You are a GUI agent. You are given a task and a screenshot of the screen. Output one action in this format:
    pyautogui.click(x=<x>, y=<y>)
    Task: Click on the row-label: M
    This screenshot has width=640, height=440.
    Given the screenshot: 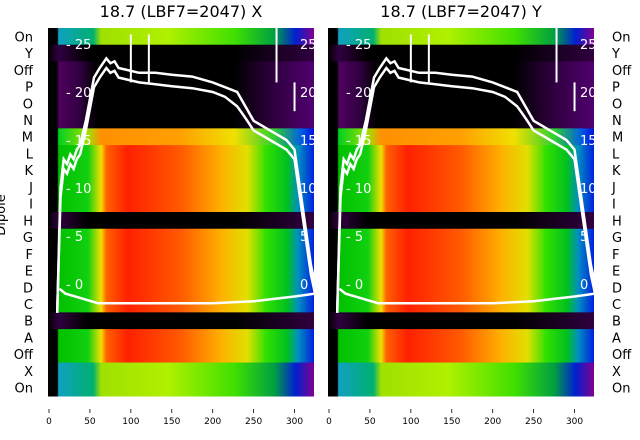 What is the action you would take?
    pyautogui.click(x=27, y=138)
    